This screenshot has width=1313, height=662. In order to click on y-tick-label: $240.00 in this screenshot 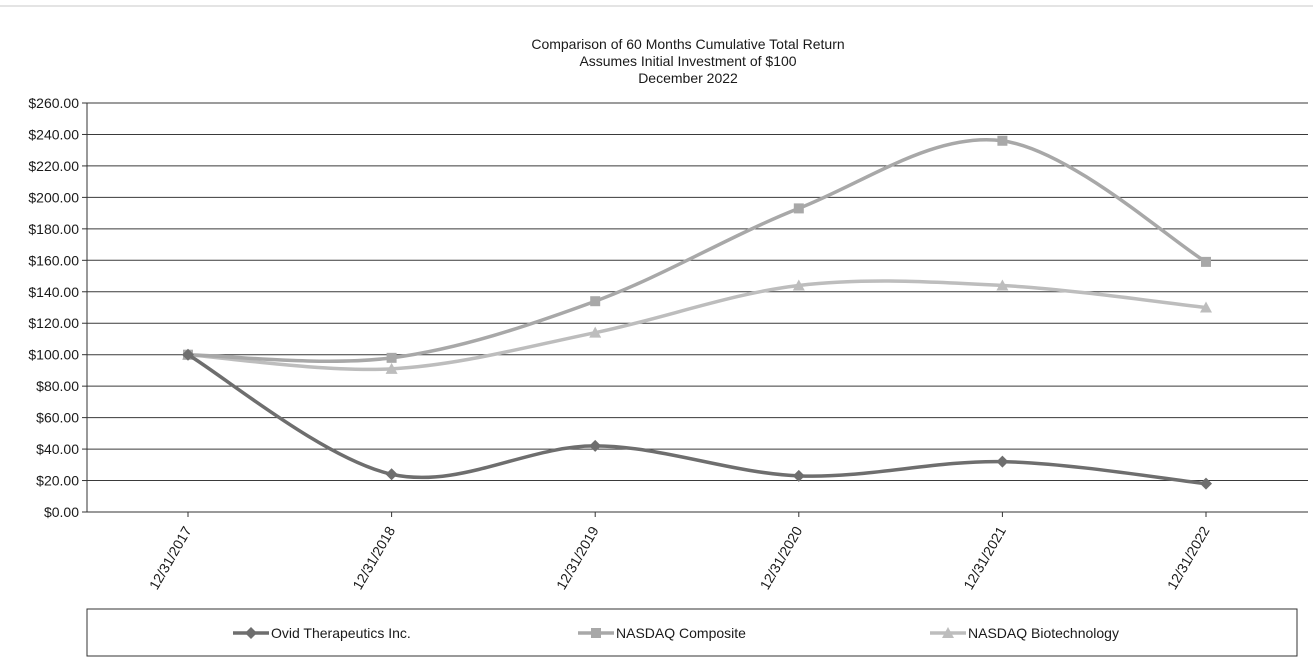, I will do `click(53, 134)`.